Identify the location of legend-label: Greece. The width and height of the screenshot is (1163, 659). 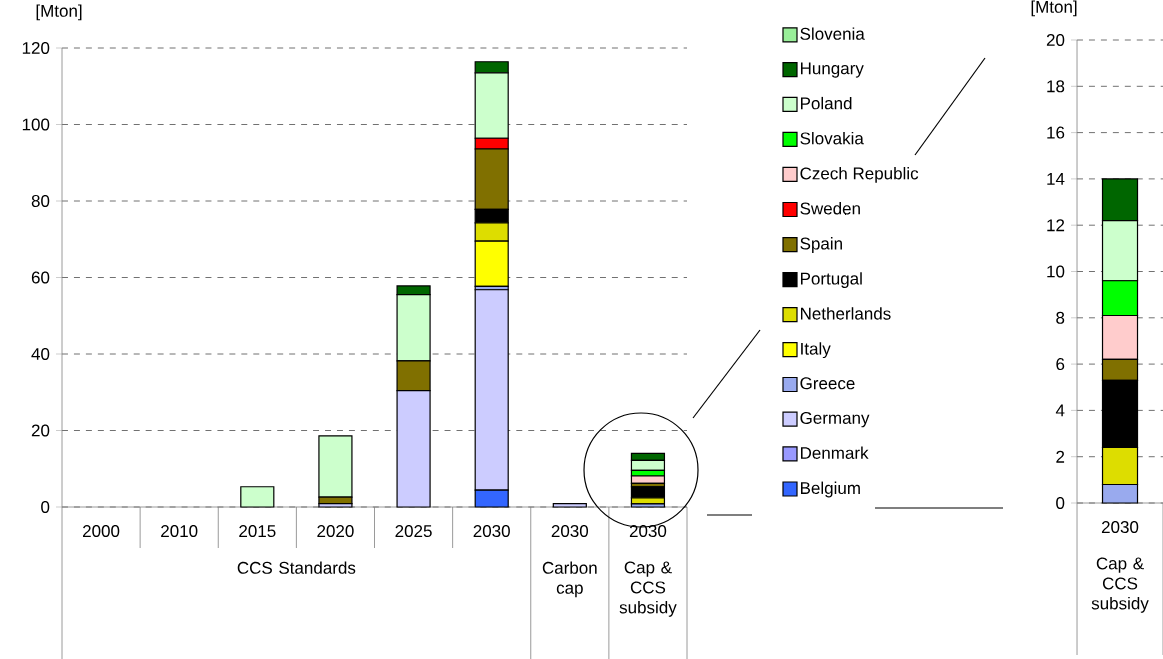
(827, 383).